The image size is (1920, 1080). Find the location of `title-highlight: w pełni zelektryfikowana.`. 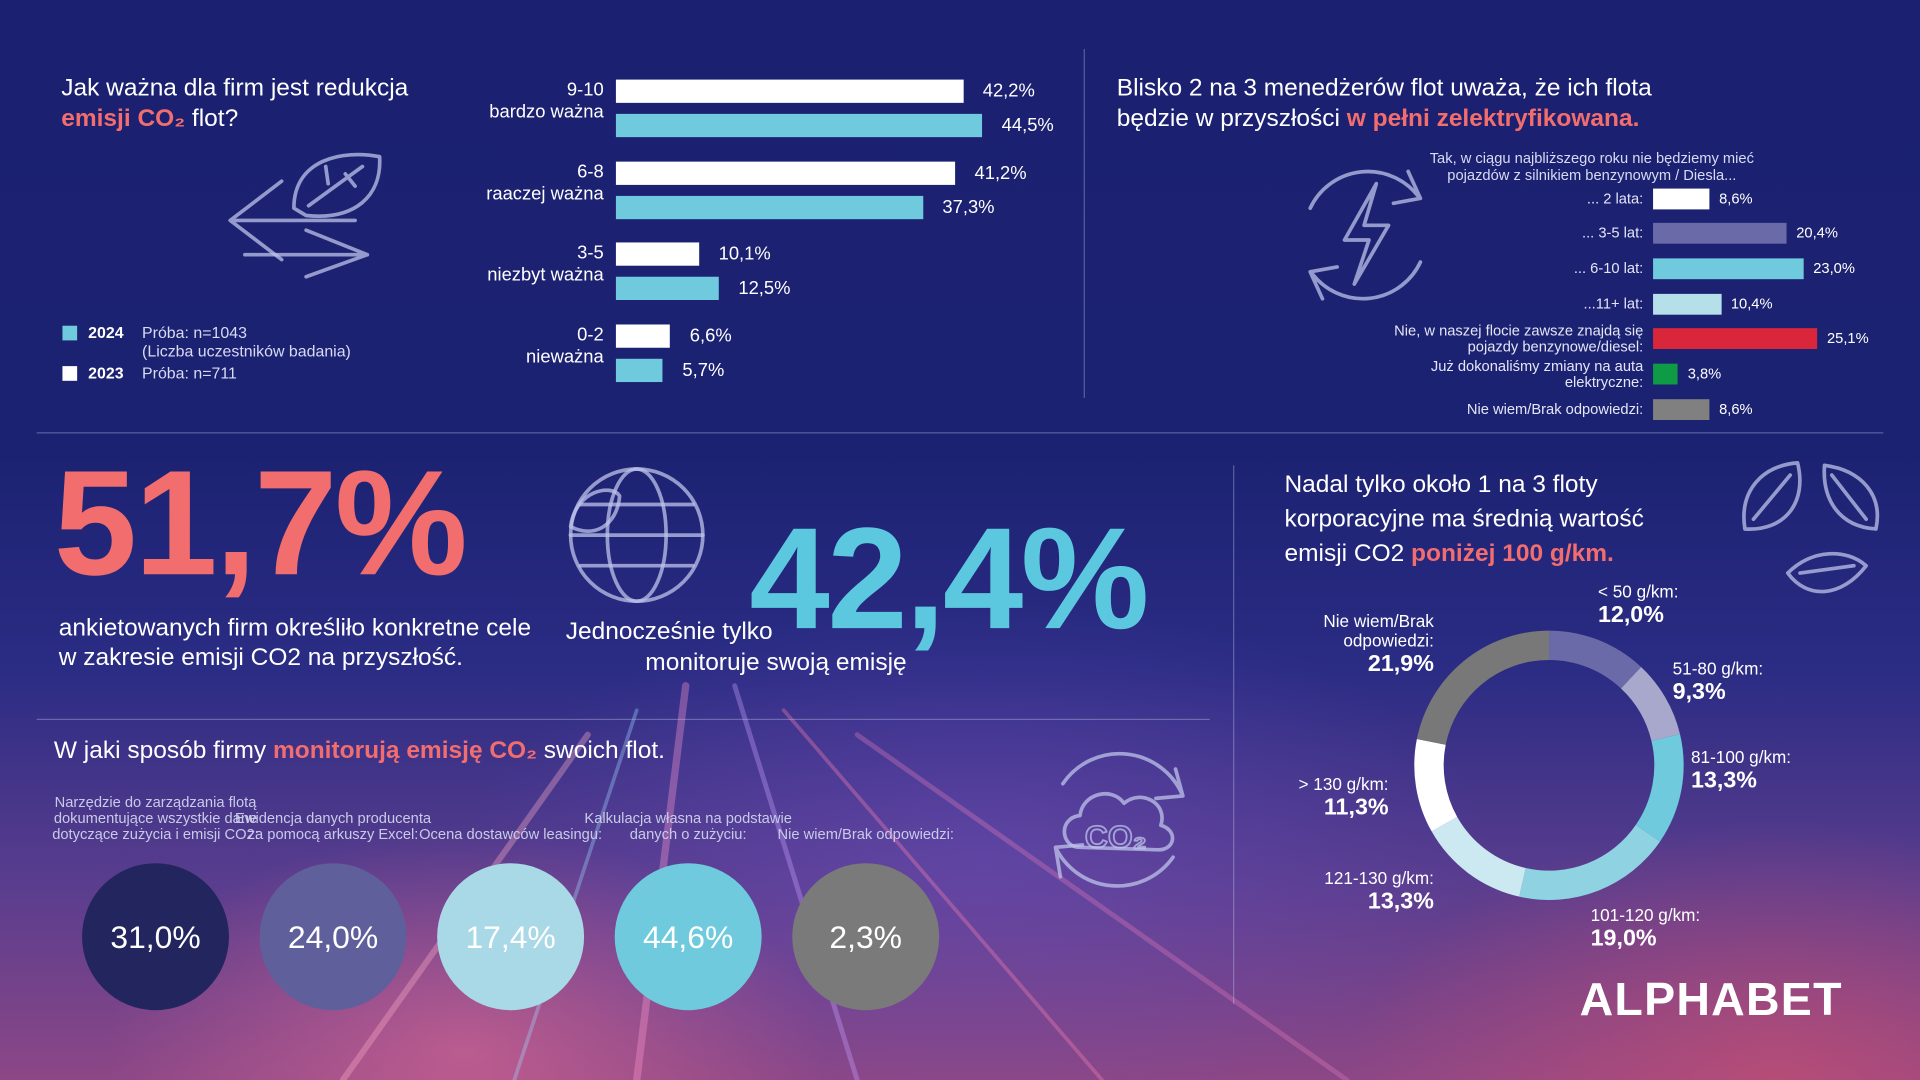

title-highlight: w pełni zelektryfikowana. is located at coordinates (1493, 119).